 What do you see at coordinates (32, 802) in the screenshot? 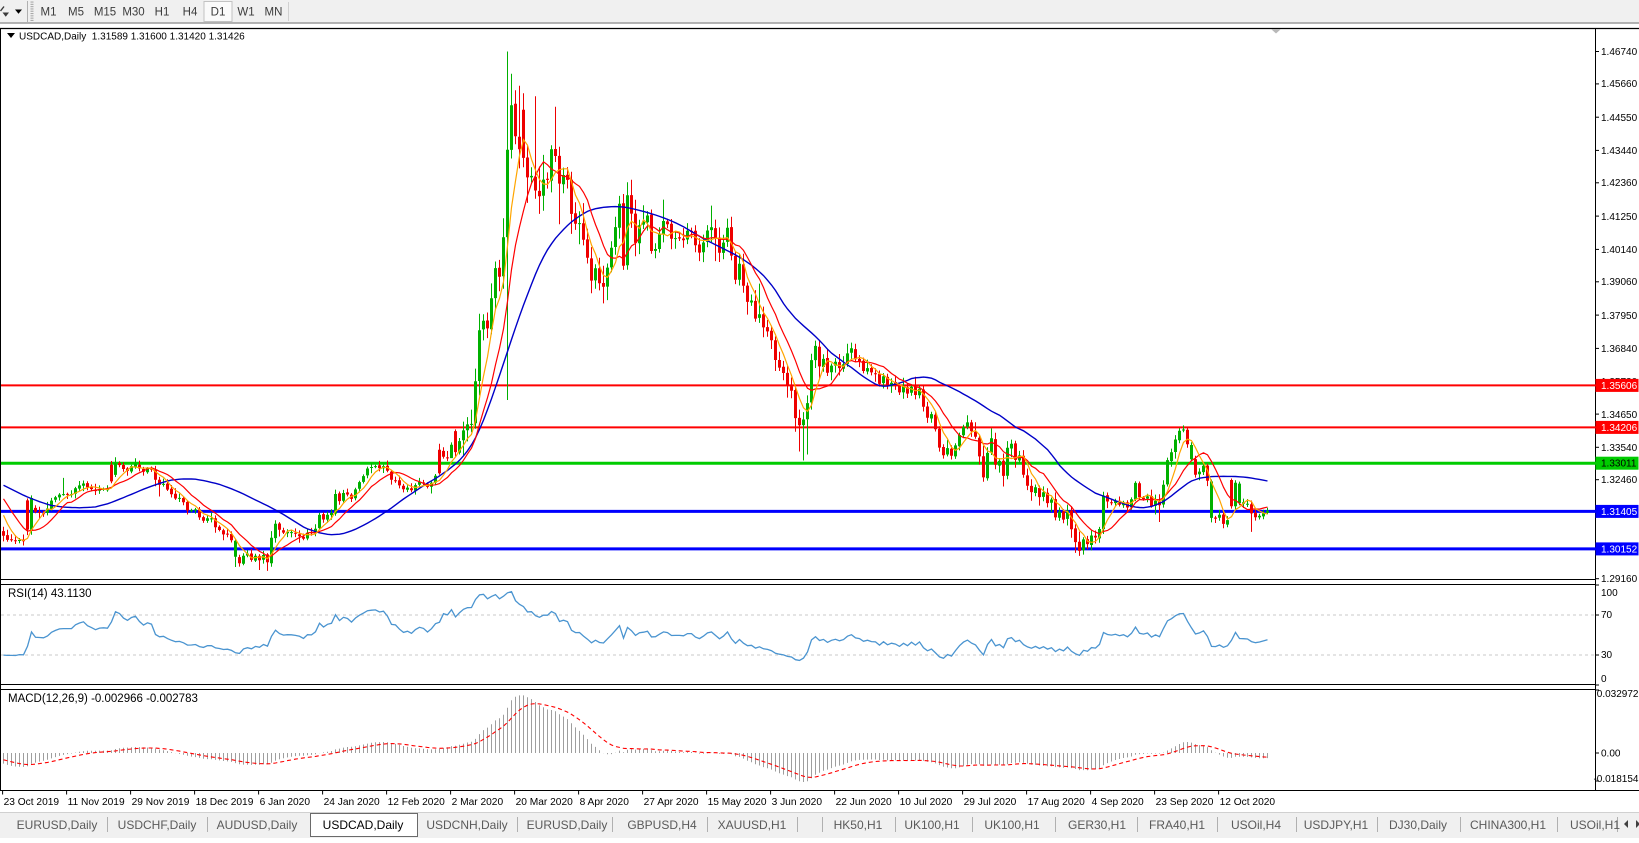
I see `svg-text: 23 Oct 2019` at bounding box center [32, 802].